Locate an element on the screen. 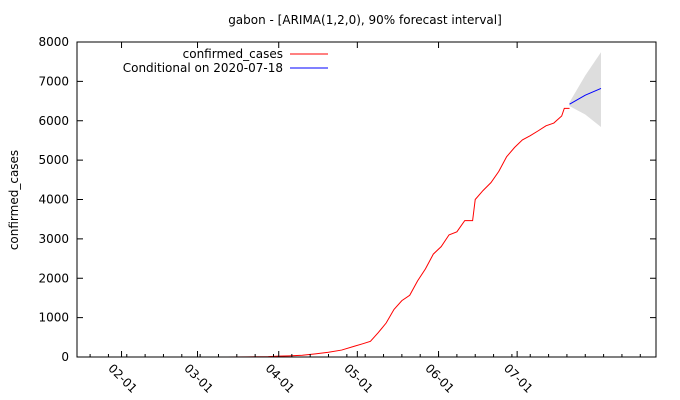 The height and width of the screenshot is (400, 680). y-tick-label: 7000 is located at coordinates (53, 81).